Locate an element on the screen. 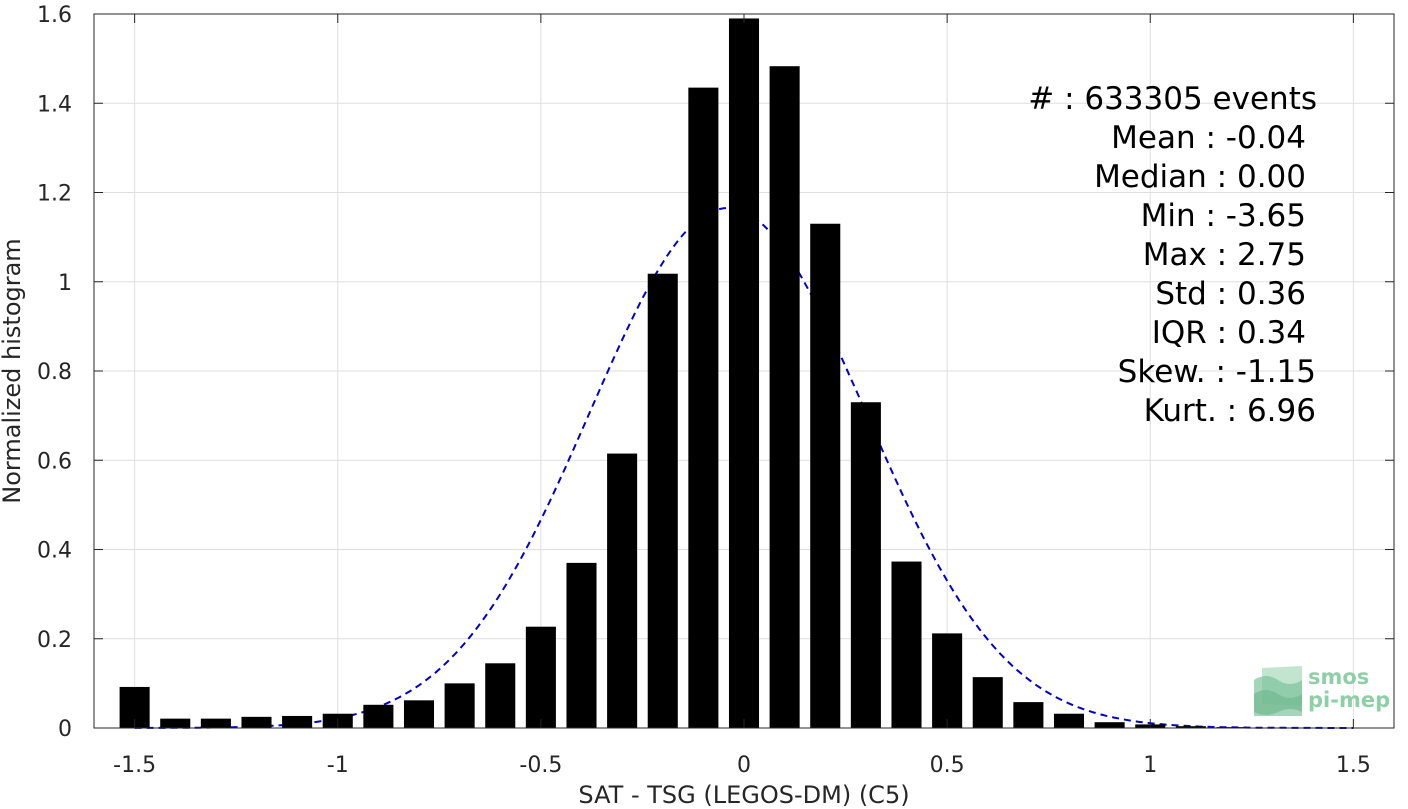  smos-pimep-logo: smos pi-mep is located at coordinates (1322, 690).